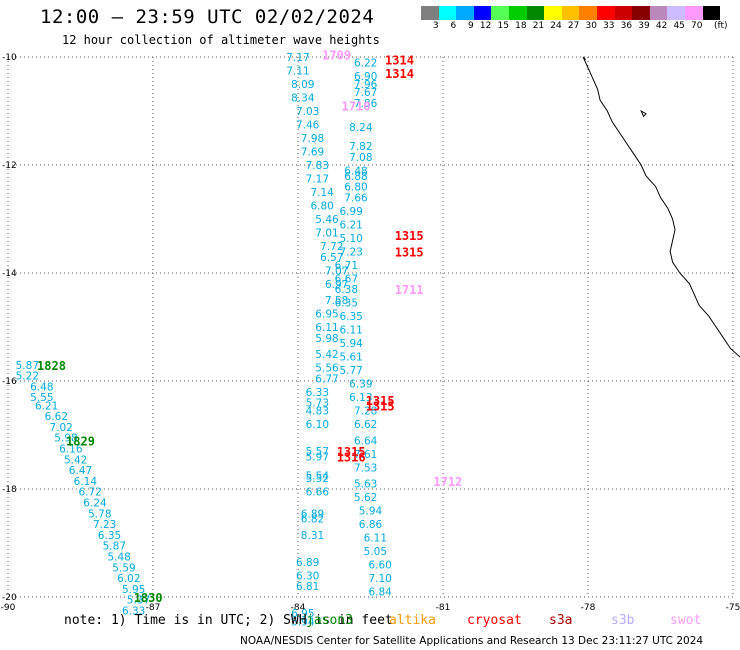 This screenshot has height=650, width=740. What do you see at coordinates (351, 458) in the screenshot?
I see `pass-time-label: 1316` at bounding box center [351, 458].